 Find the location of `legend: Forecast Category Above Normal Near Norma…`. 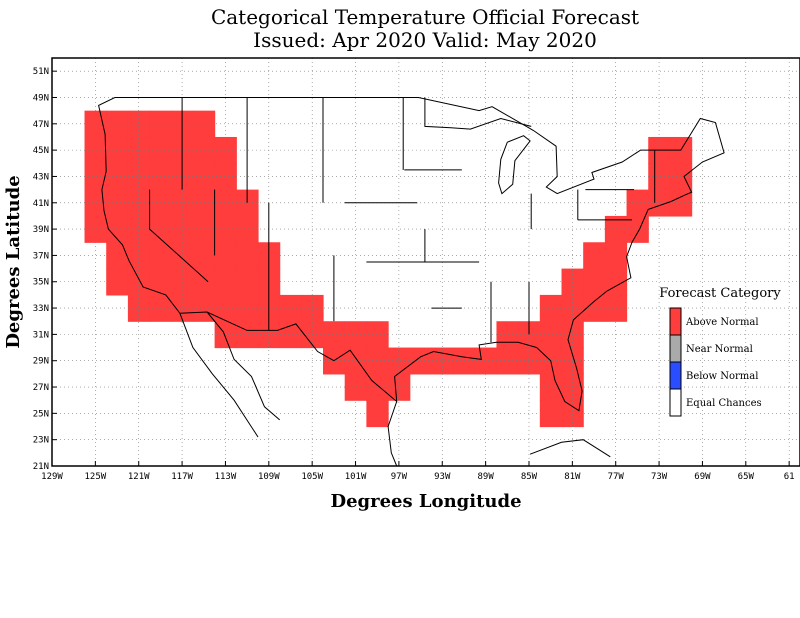

legend: Forecast Category Above Normal Near Norma… is located at coordinates (720, 351).